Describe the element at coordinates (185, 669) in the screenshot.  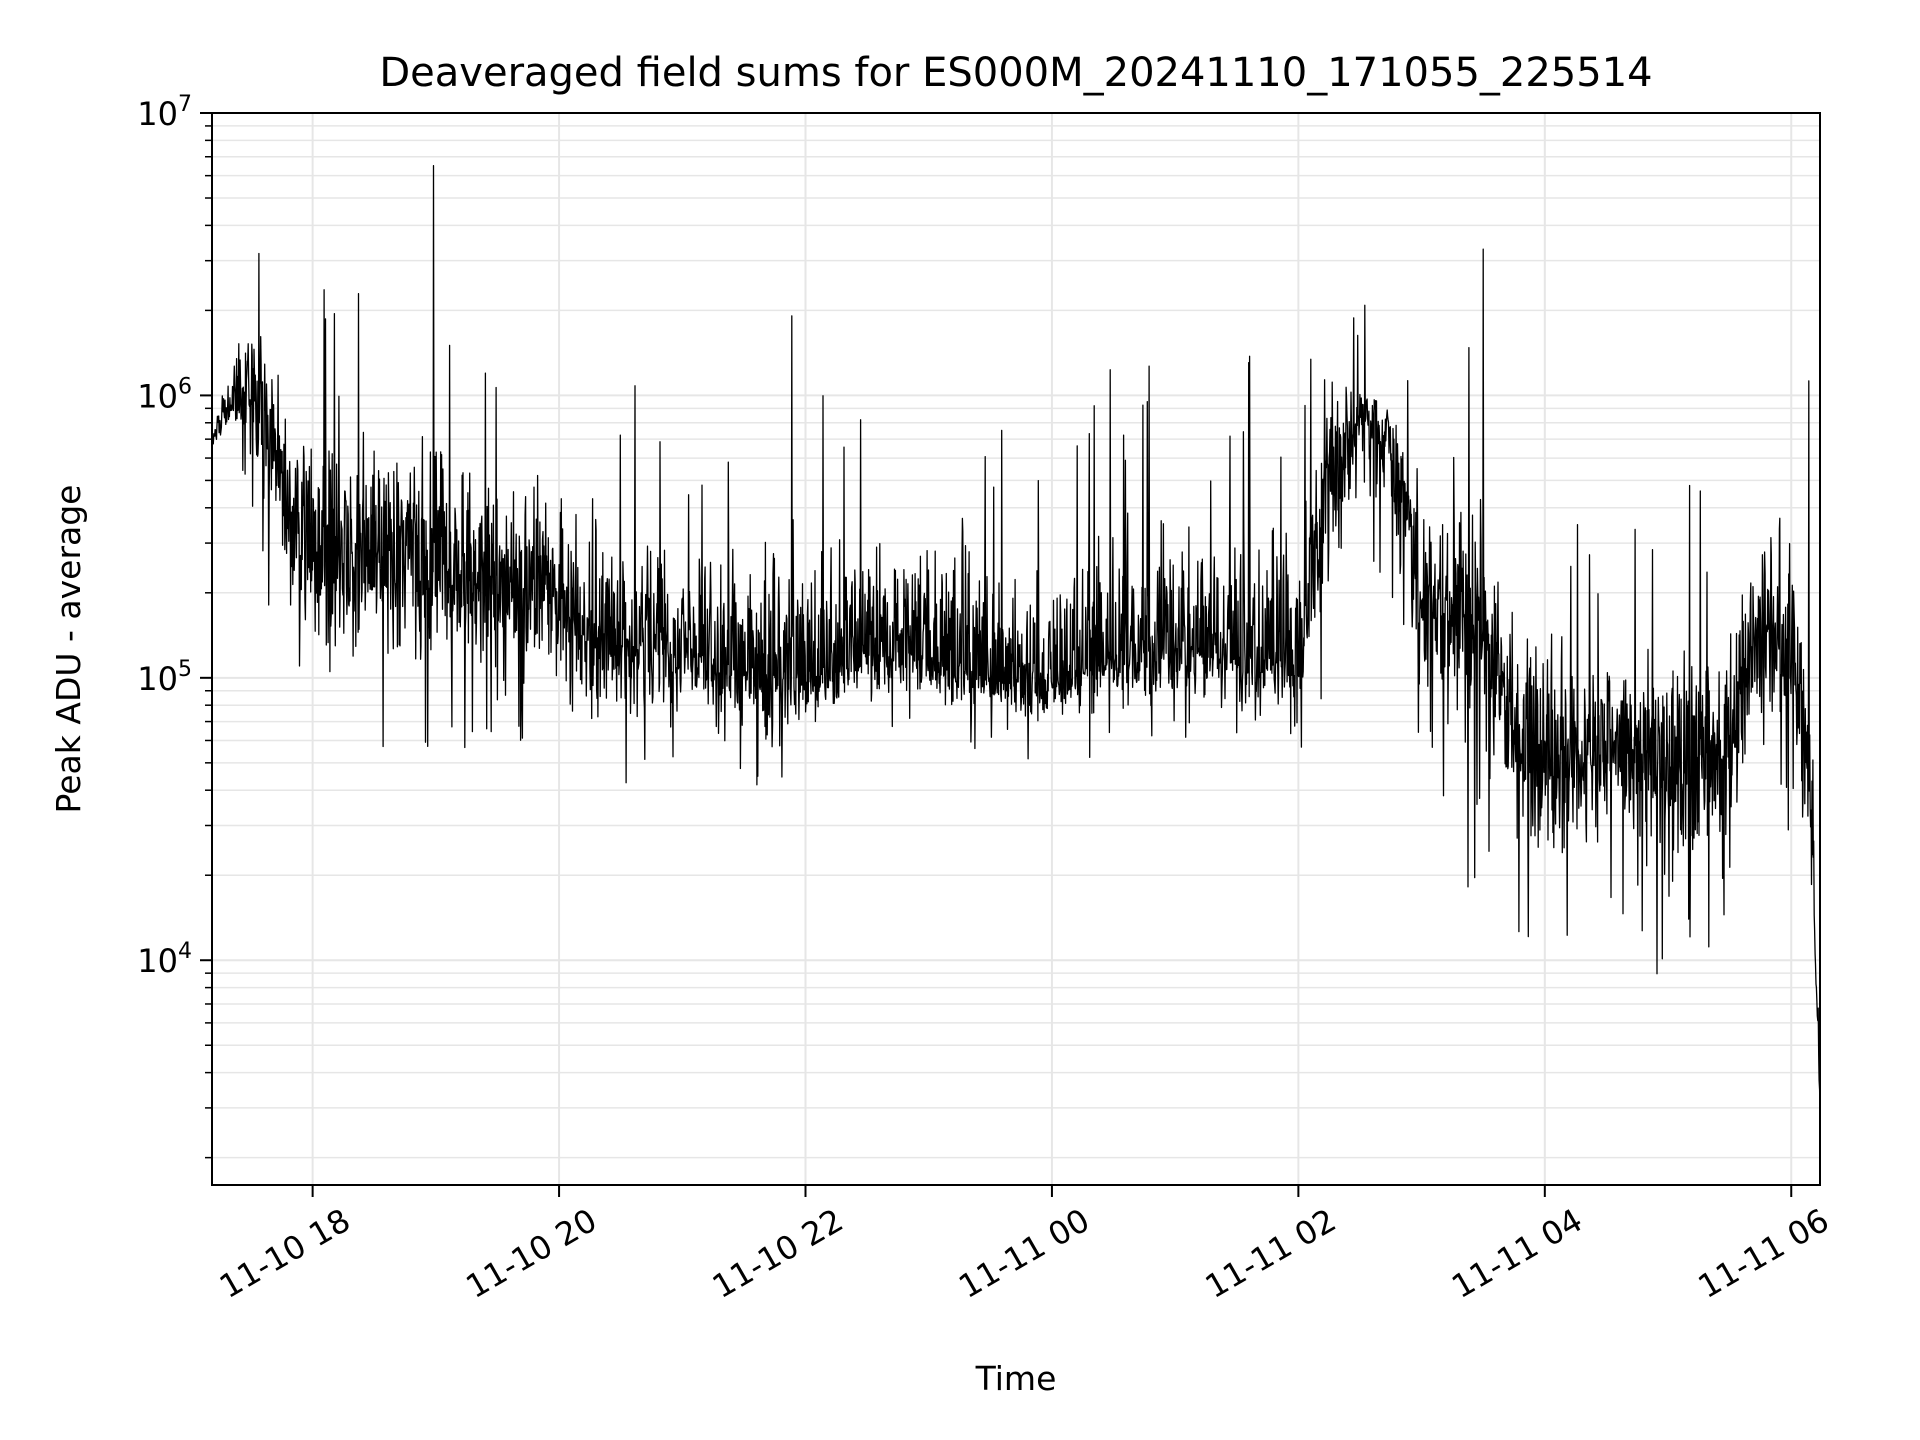
I see `y-tick-exponent: 5` at that location.